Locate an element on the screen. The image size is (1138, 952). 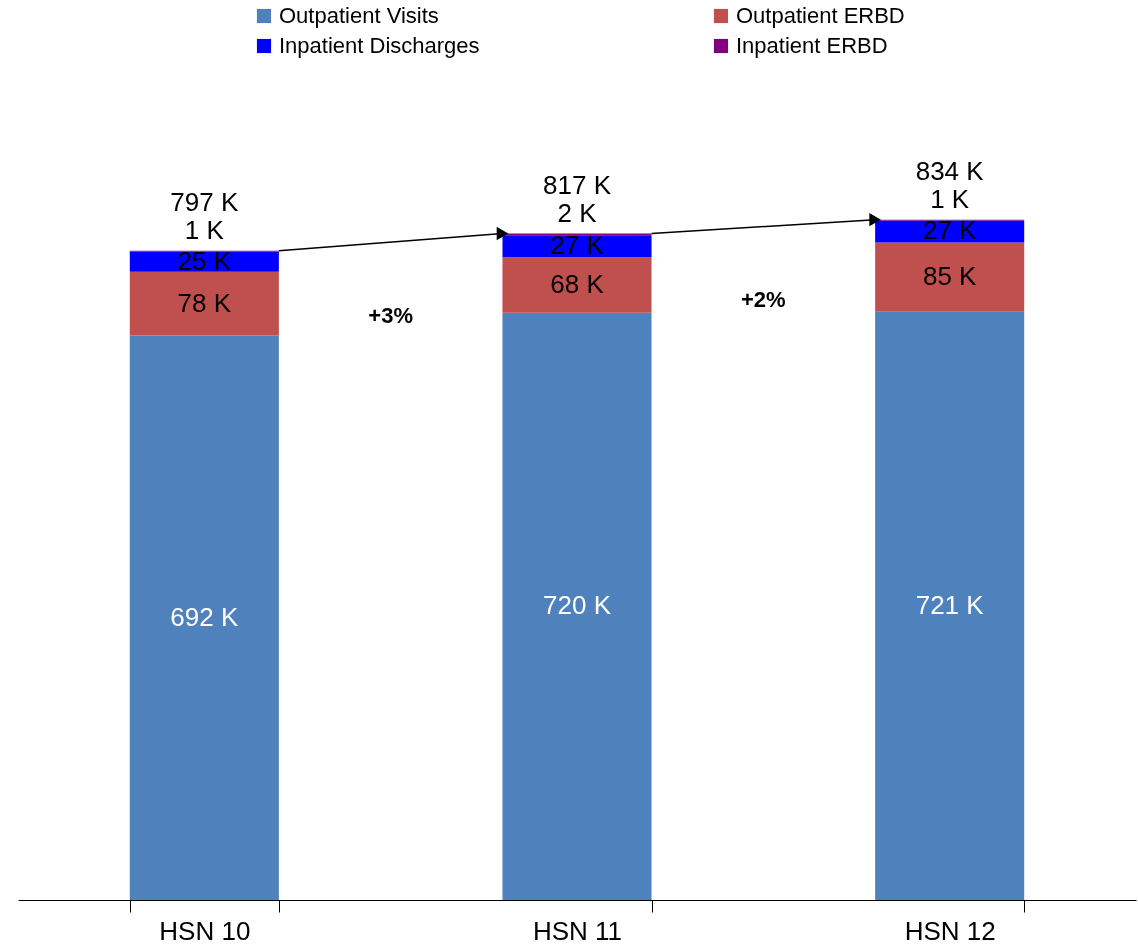
data-label: 85 K is located at coordinates (950, 276).